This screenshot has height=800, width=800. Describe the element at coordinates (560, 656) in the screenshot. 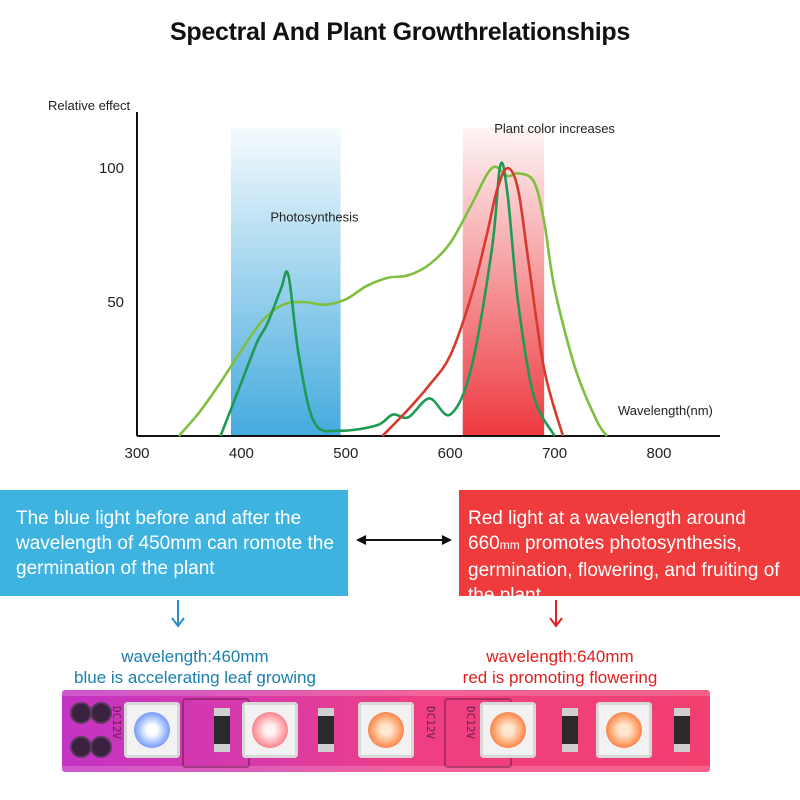

I see `red-wavelength-line: wavelength:640mm` at that location.